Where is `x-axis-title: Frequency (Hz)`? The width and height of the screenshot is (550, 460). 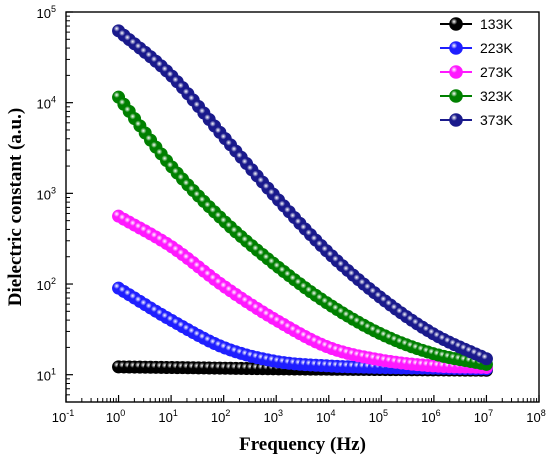 x-axis-title: Frequency (Hz) is located at coordinates (302, 444).